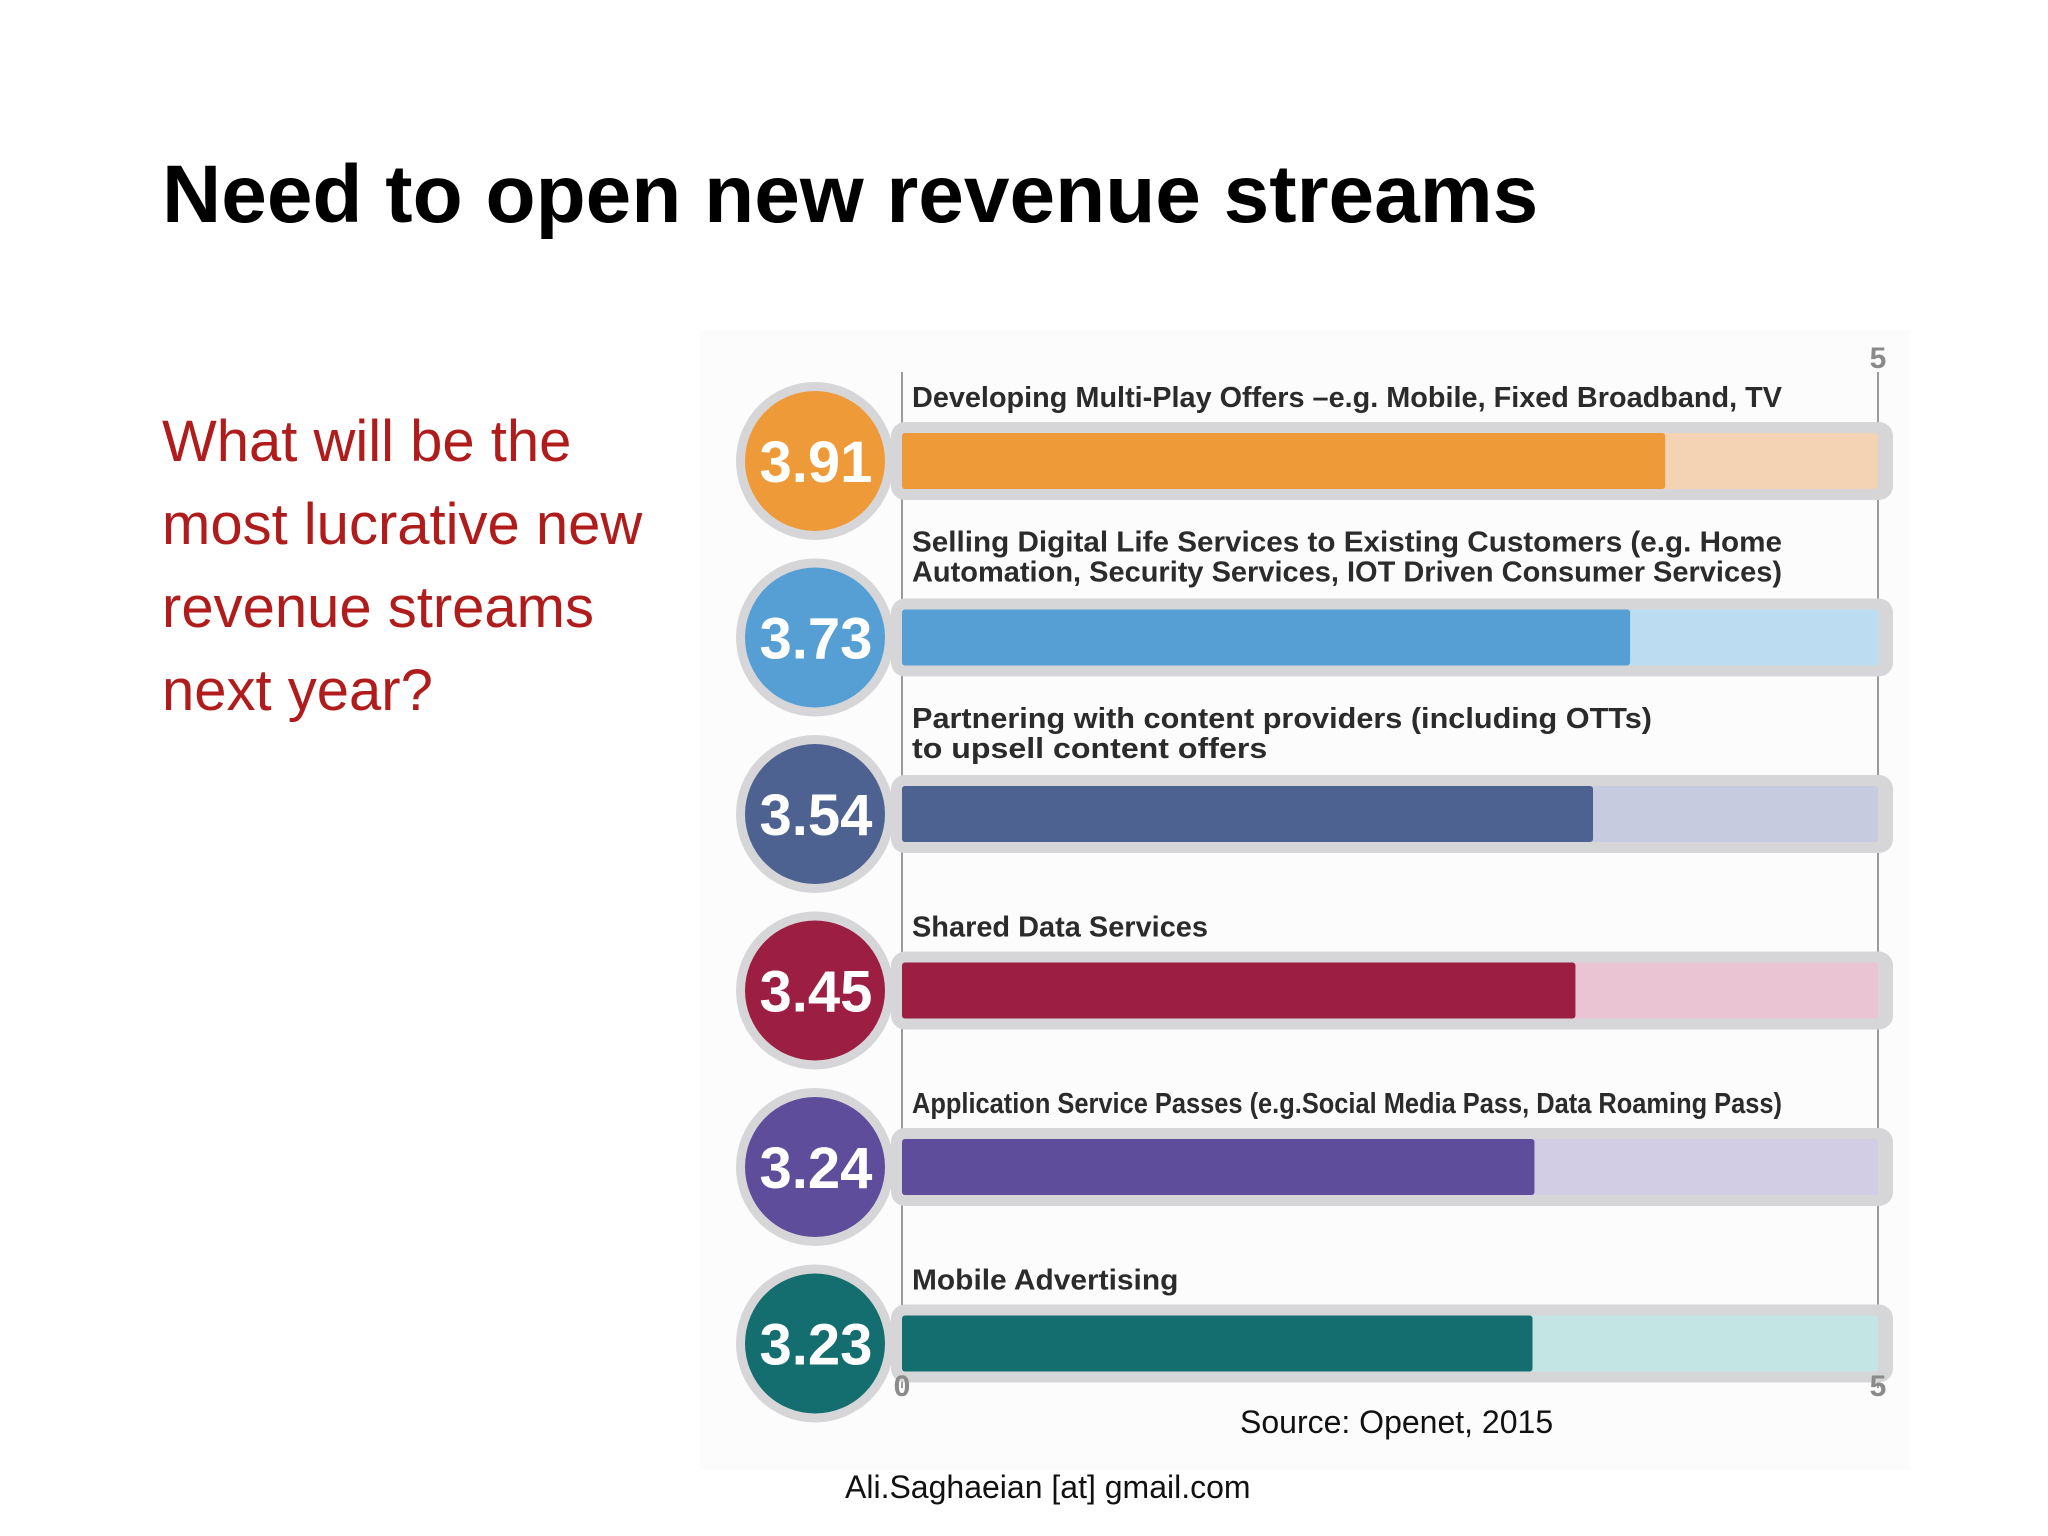 Image resolution: width=2048 pixels, height=1536 pixels. I want to click on value-label: 3.23, so click(816, 1345).